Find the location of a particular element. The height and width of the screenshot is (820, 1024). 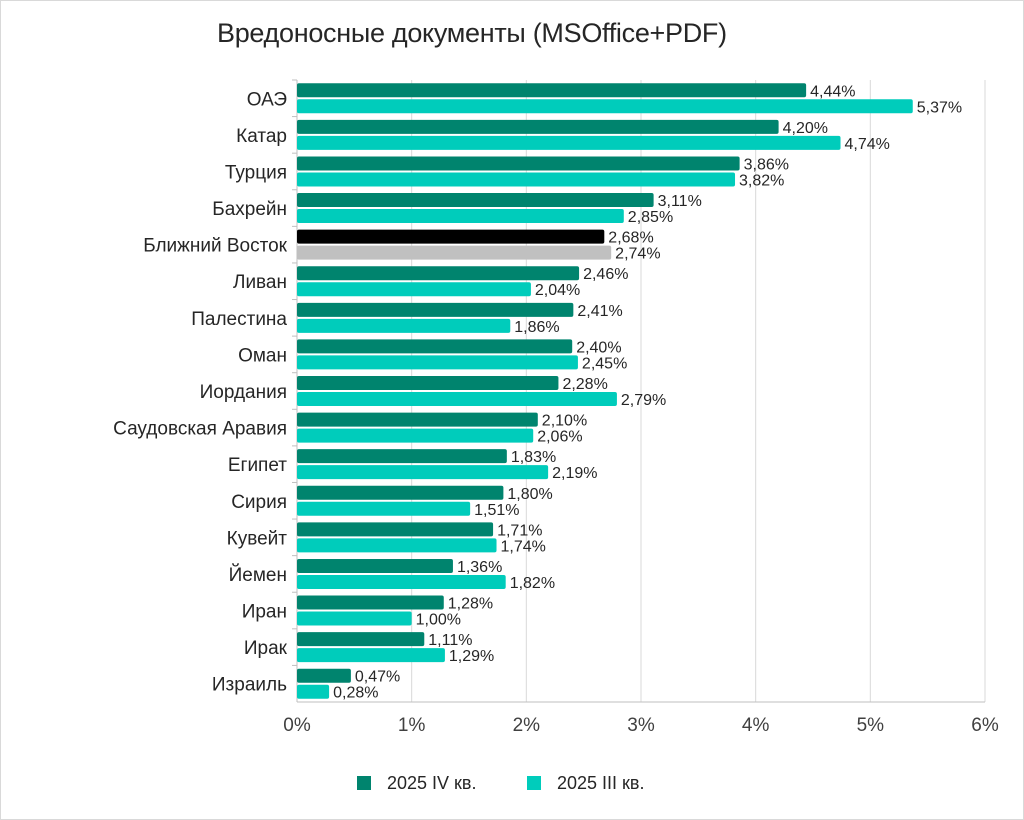

data-label: 1,86% is located at coordinates (536, 327).